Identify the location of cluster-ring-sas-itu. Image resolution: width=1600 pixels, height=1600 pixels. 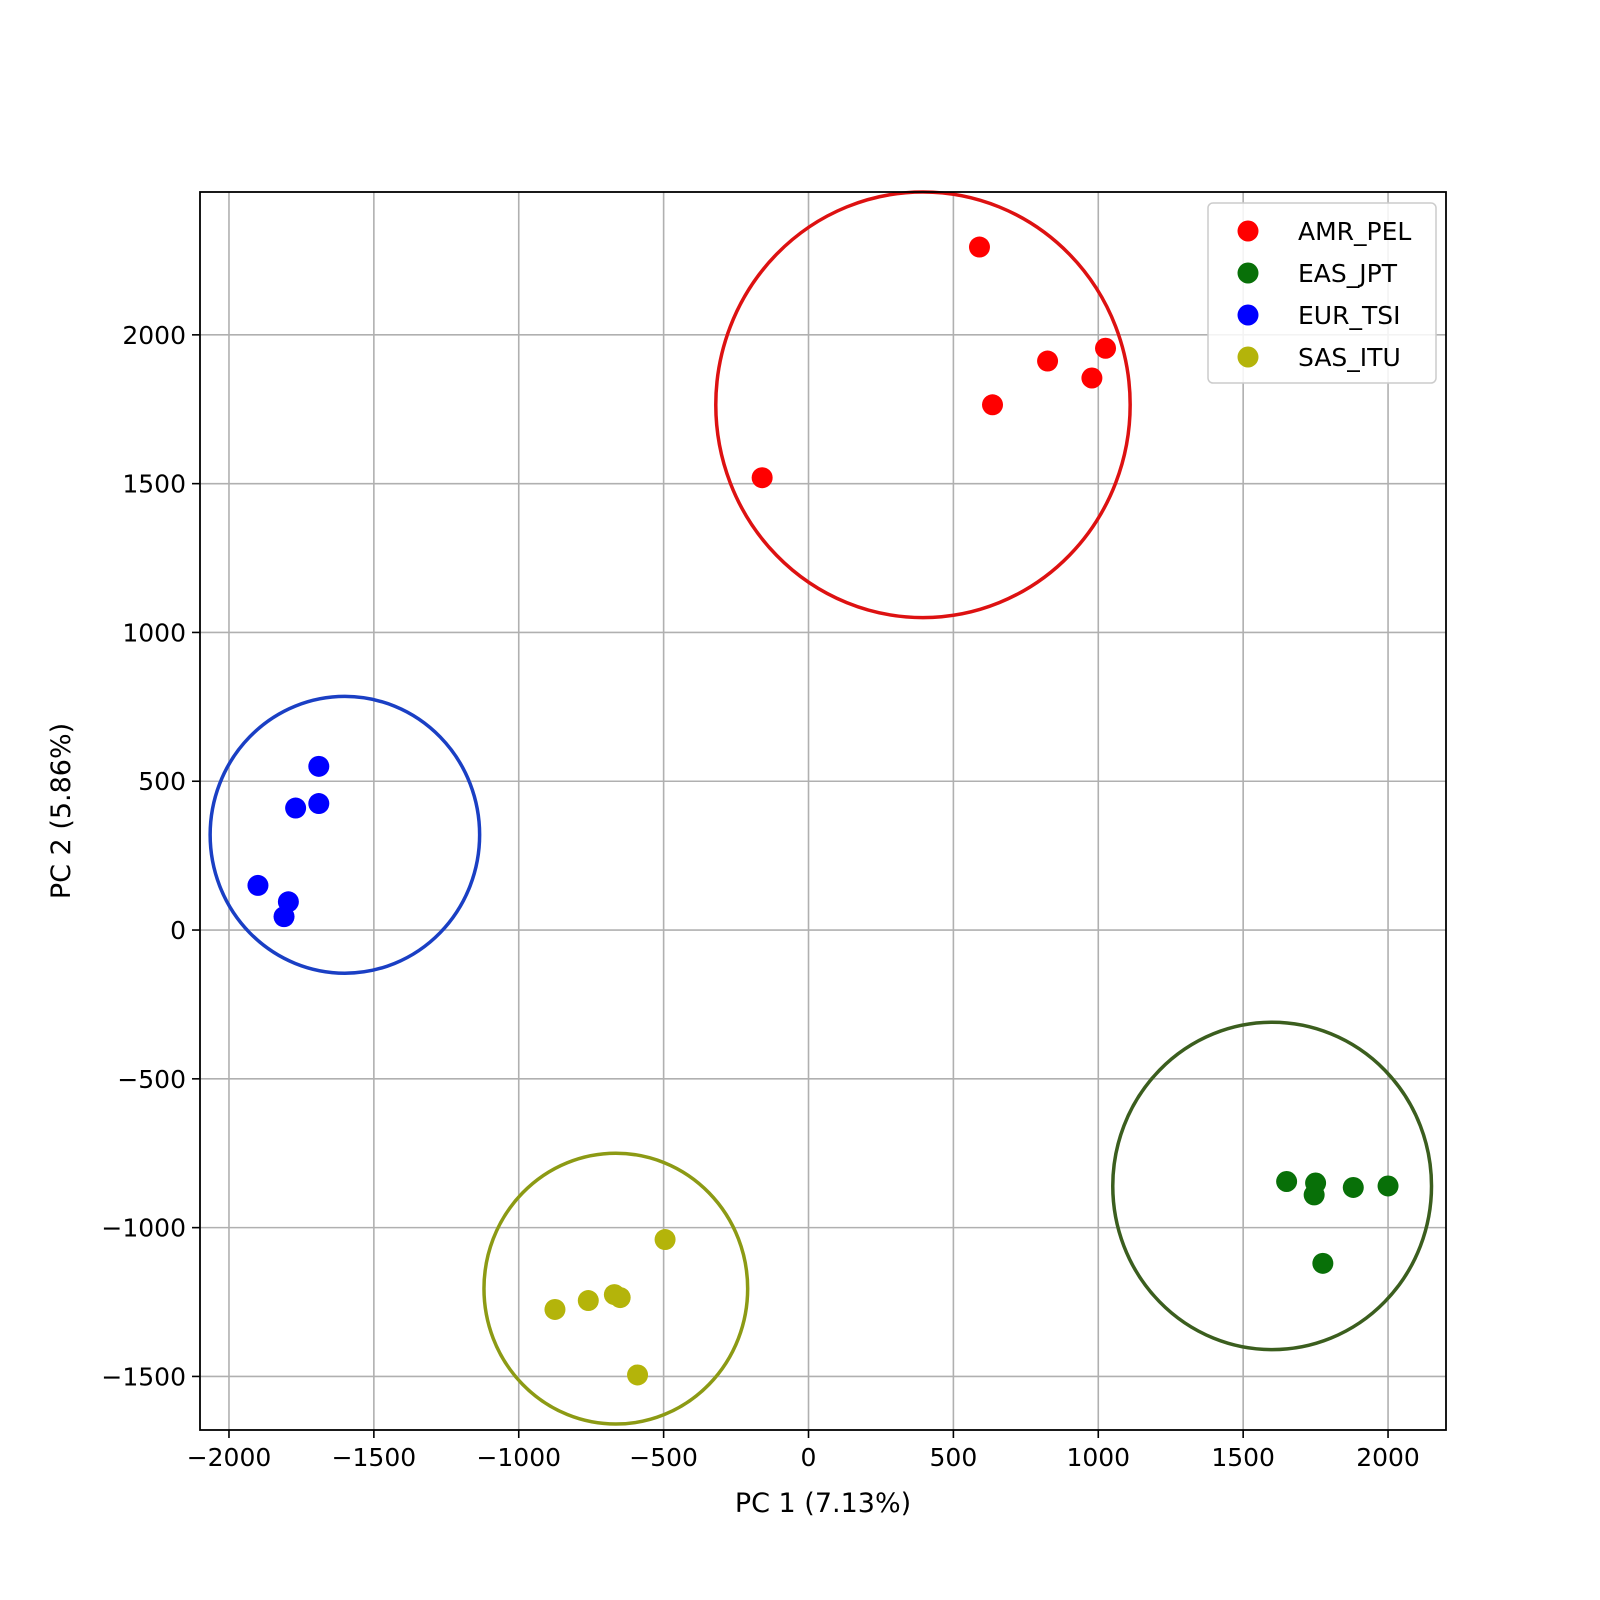
(616, 1288).